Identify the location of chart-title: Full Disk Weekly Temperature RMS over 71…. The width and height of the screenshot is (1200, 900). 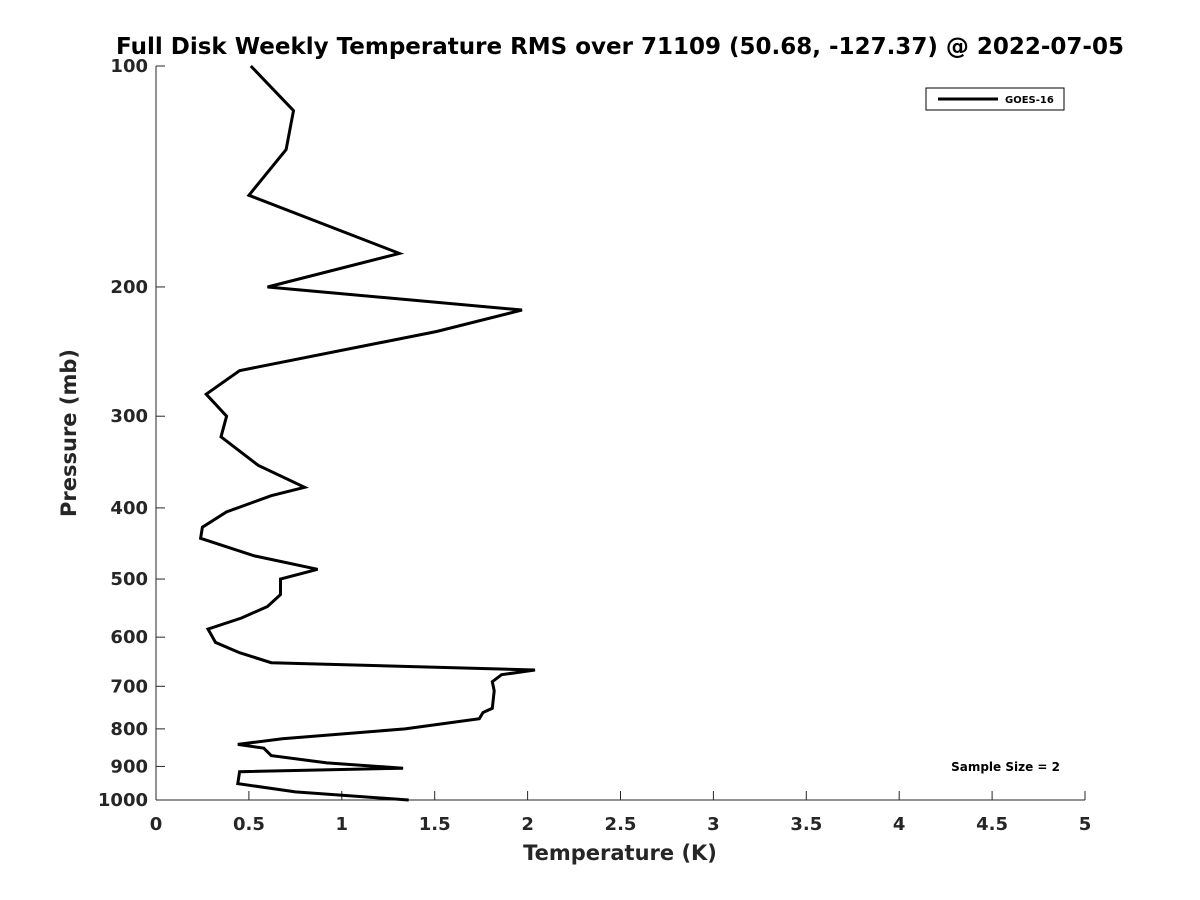
(620, 47).